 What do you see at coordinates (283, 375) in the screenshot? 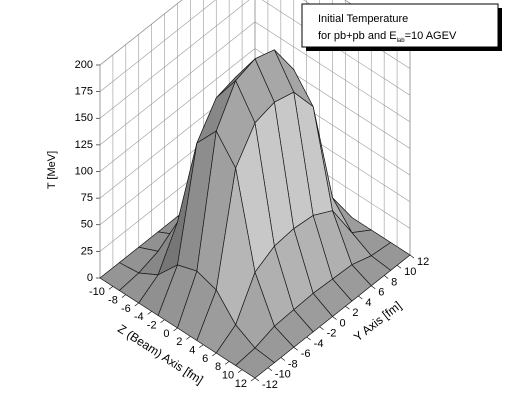
I see `y-tick-label: -10` at bounding box center [283, 375].